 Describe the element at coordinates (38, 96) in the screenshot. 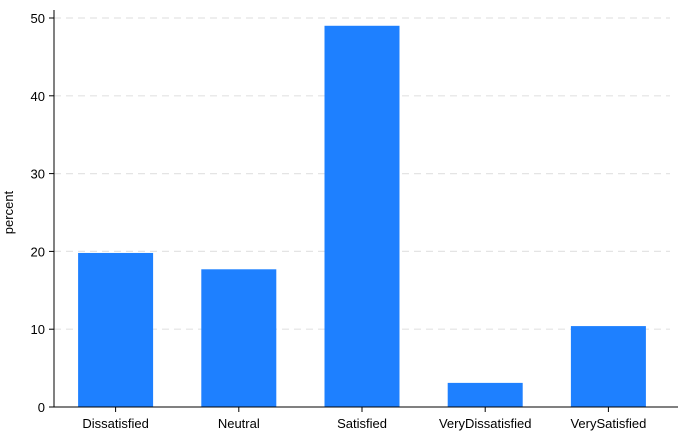

I see `y-tick-label: 40` at that location.